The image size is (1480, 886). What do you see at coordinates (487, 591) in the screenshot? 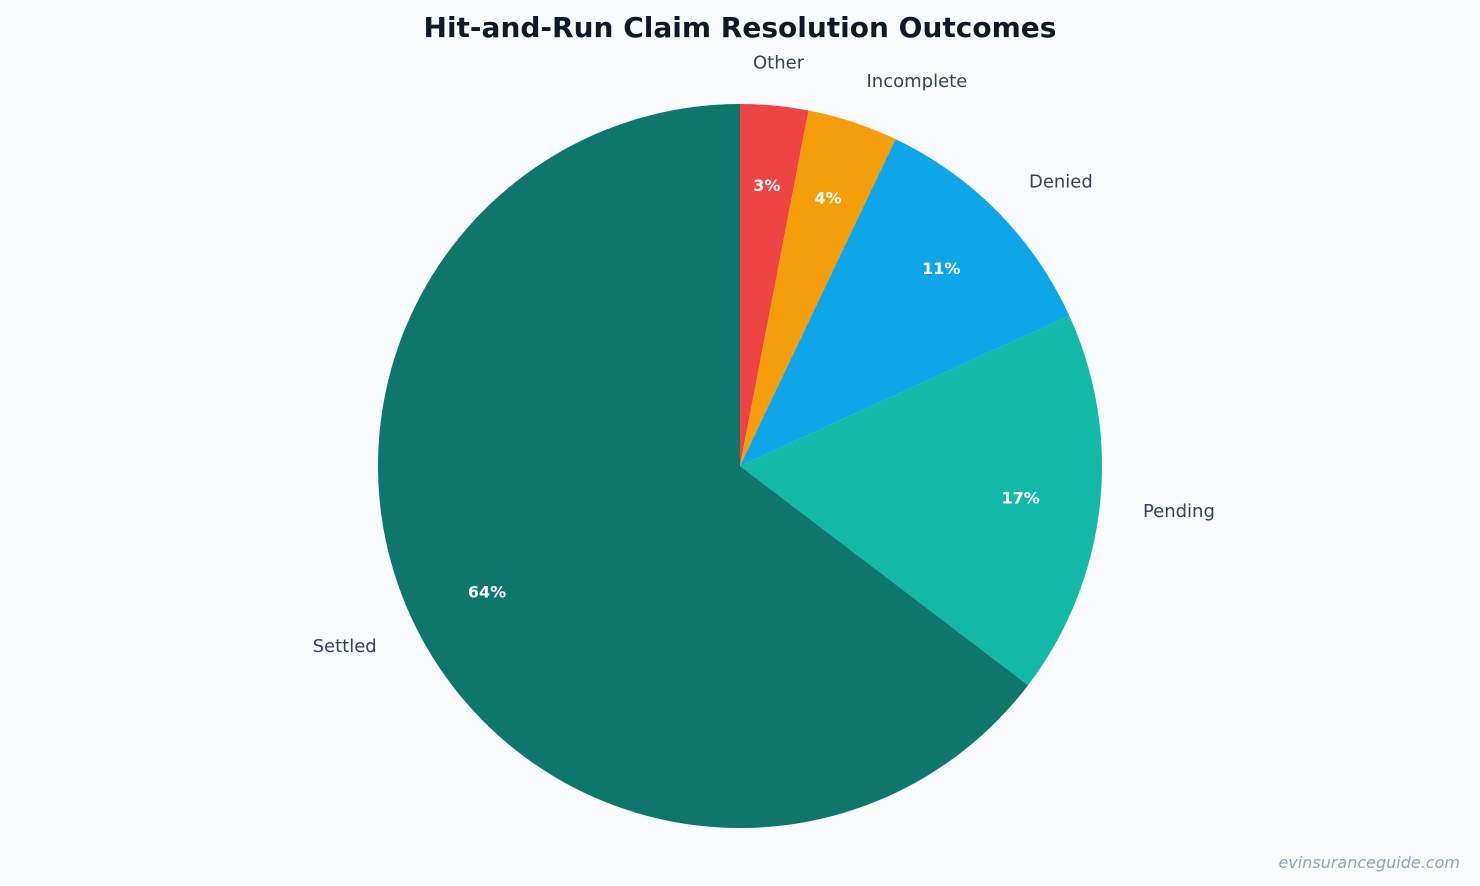
I see `percent-label-settled: 64%` at bounding box center [487, 591].